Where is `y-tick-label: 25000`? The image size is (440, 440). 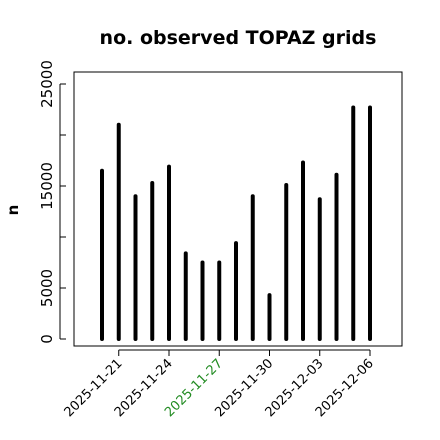 y-tick-label: 25000 is located at coordinates (47, 84).